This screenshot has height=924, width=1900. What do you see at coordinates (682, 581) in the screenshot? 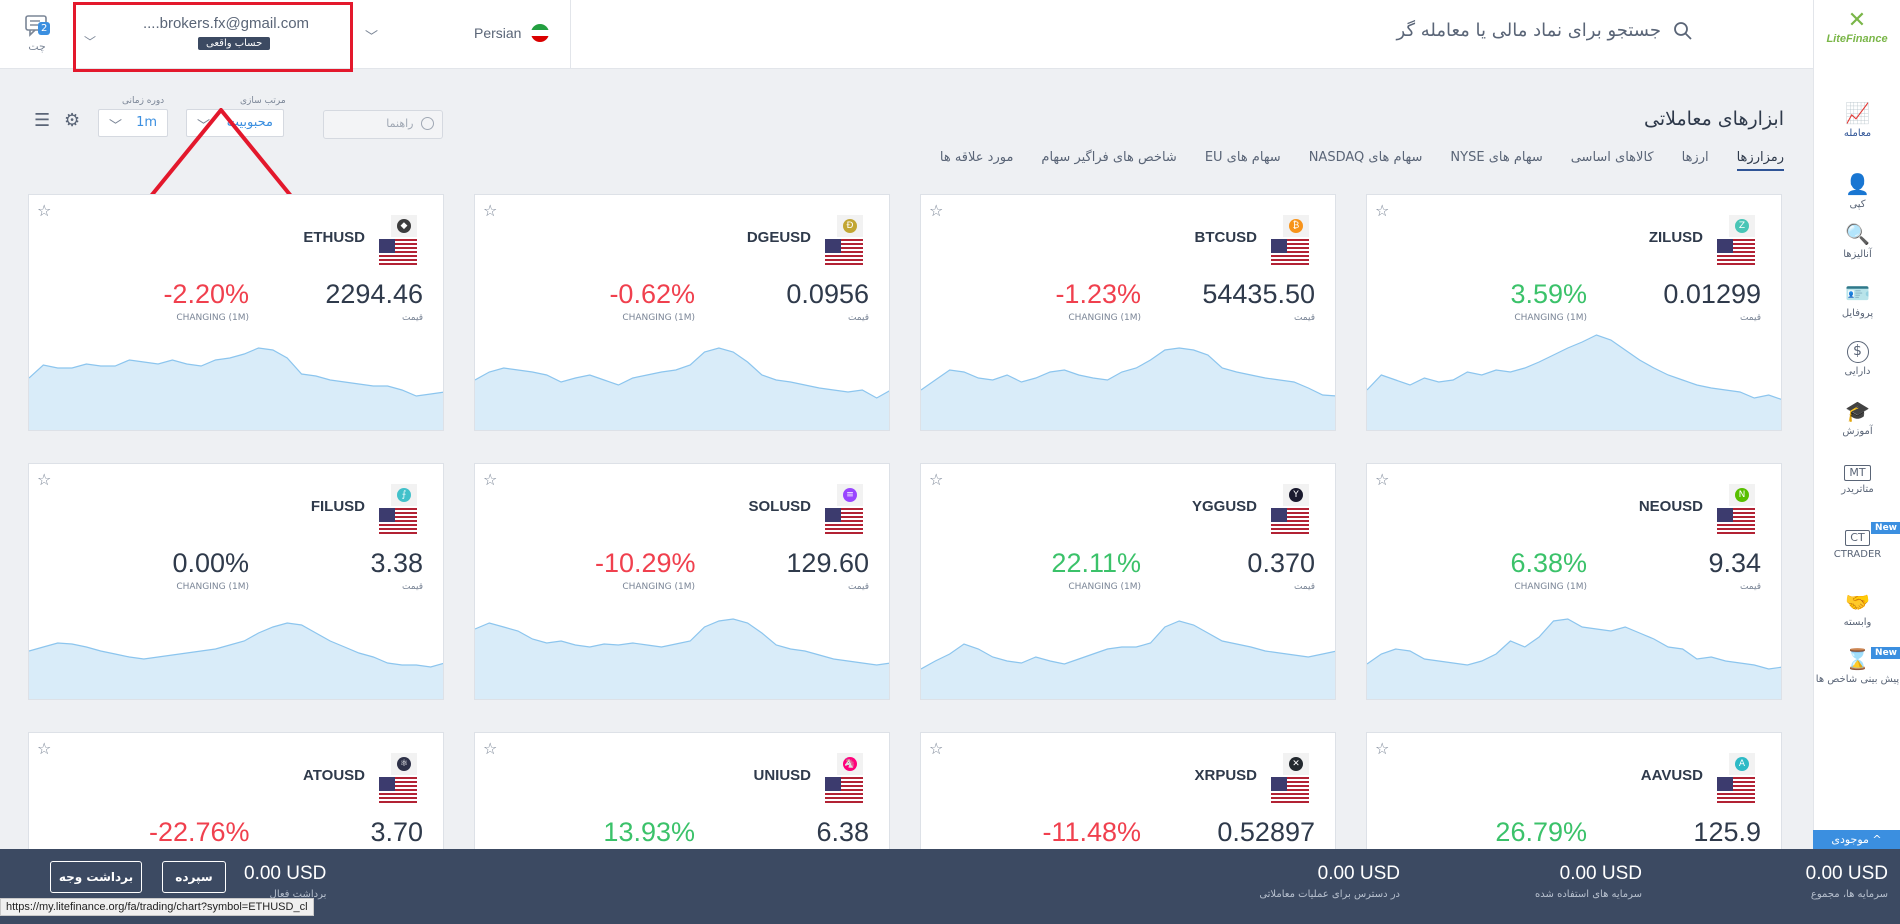
I see `instrument-card: ☆ SOLUSD ≡ 129.60 قیمت -10.29% CHANGING (1M)` at bounding box center [682, 581].